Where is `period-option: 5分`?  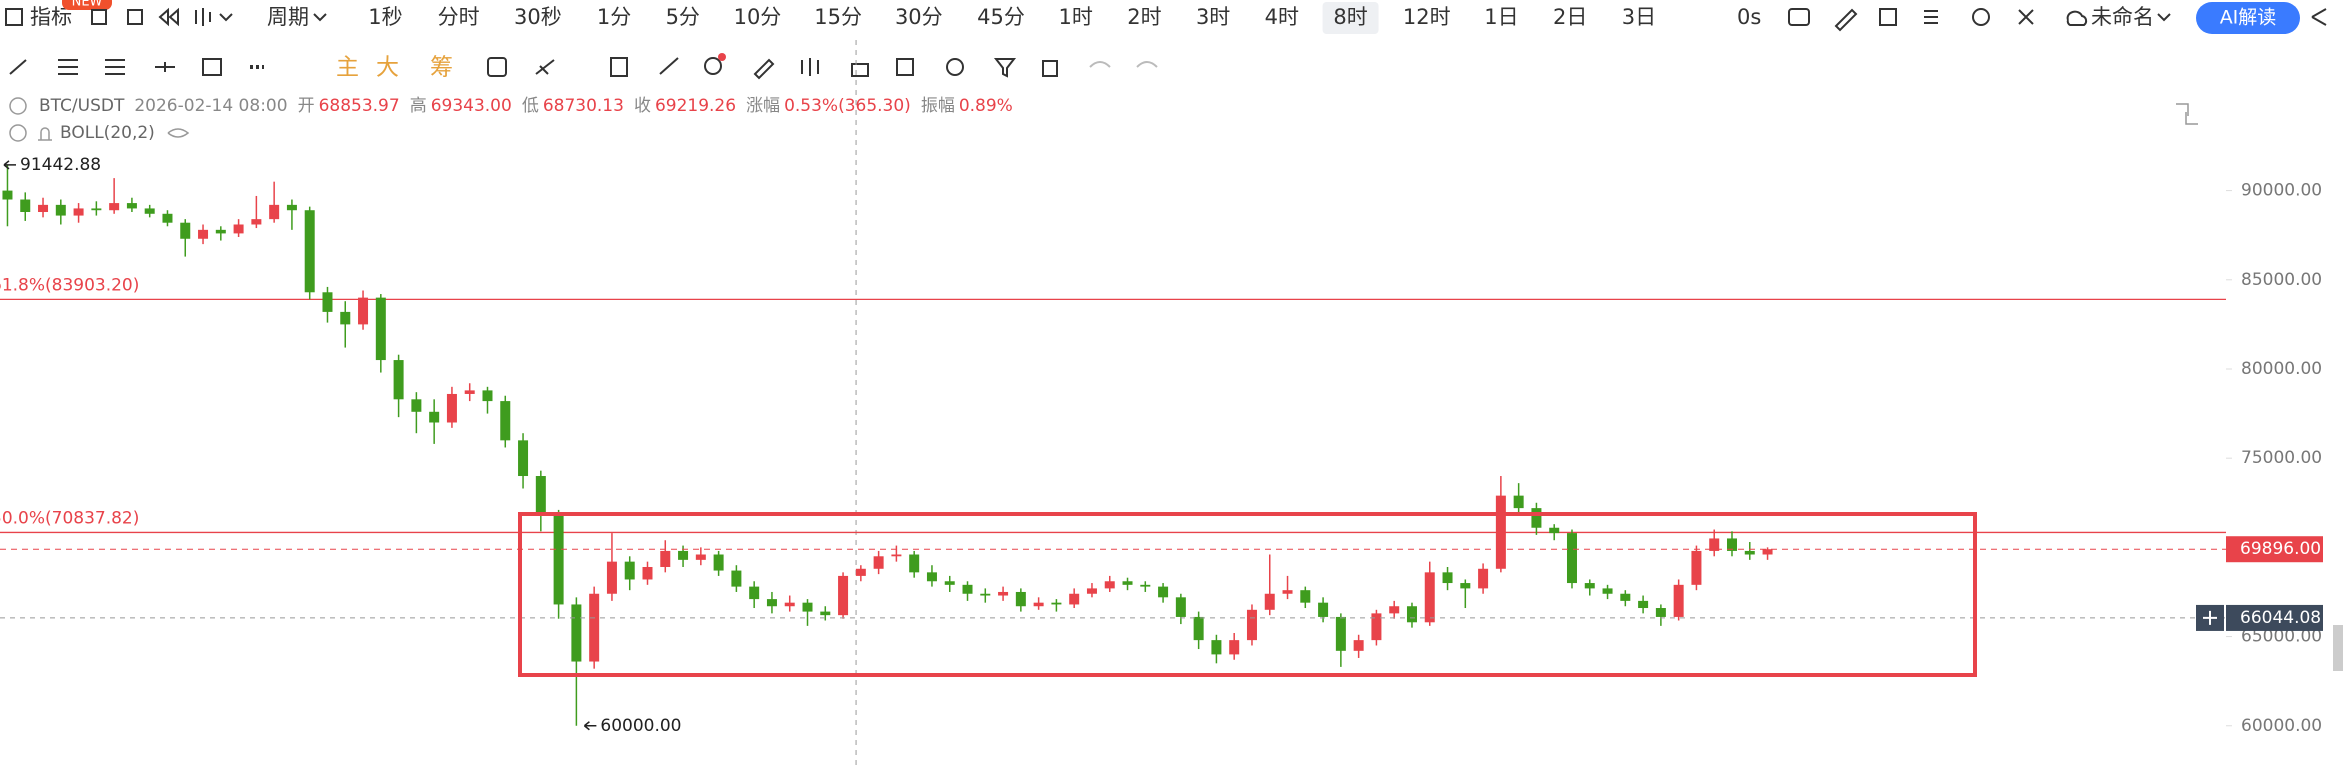
period-option: 5分 is located at coordinates (683, 17).